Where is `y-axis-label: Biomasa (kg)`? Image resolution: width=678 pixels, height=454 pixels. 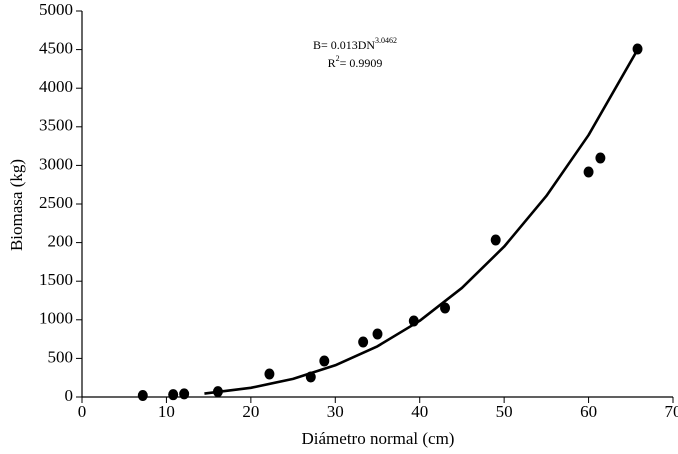 y-axis-label: Biomasa (kg) is located at coordinates (16, 205).